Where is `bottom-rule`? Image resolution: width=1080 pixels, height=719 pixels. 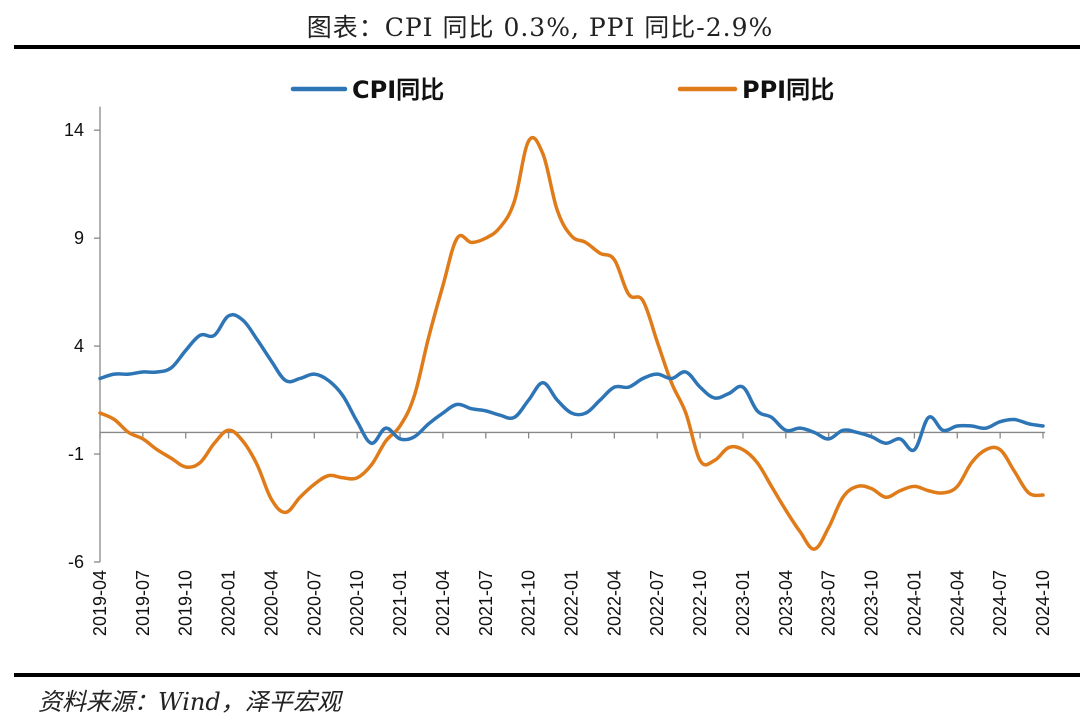 bottom-rule is located at coordinates (547, 675).